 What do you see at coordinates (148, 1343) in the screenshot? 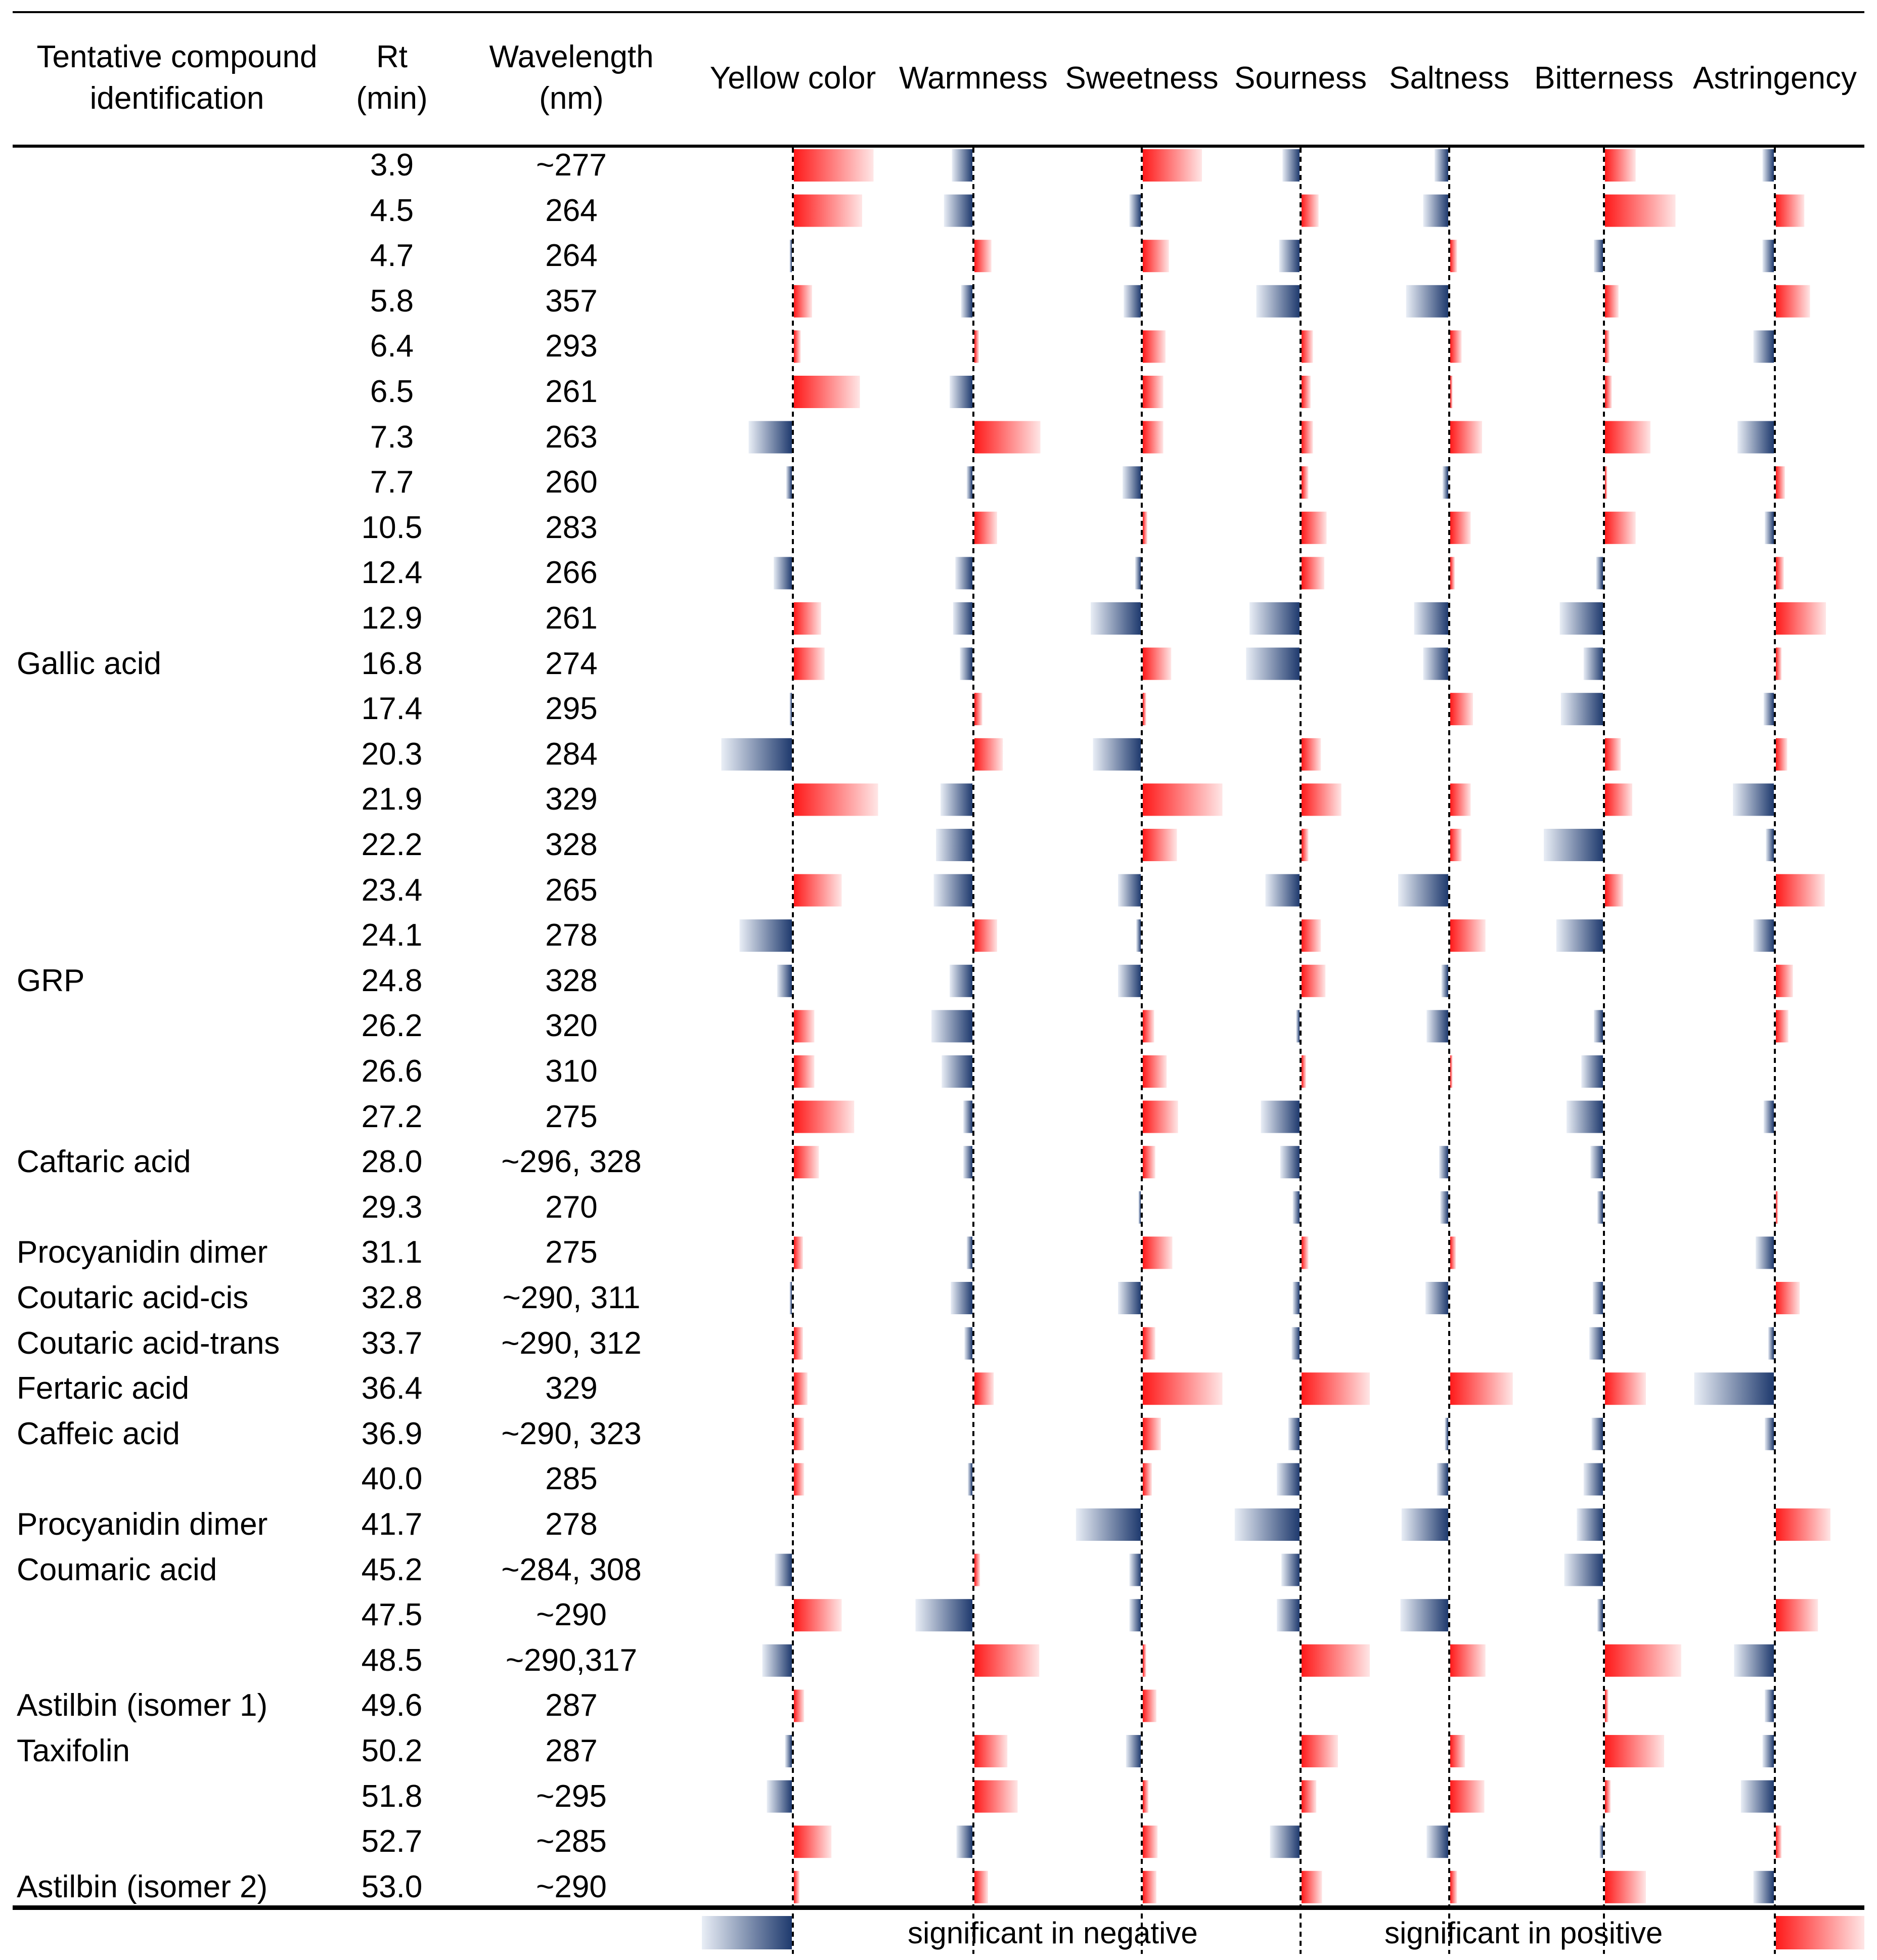
I see `row-compound: Coutaric acid-trans` at bounding box center [148, 1343].